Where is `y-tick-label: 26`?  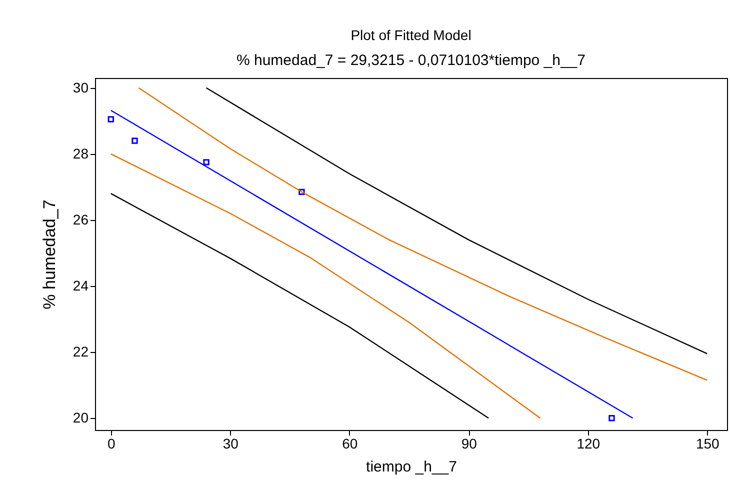
y-tick-label: 26 is located at coordinates (80, 219).